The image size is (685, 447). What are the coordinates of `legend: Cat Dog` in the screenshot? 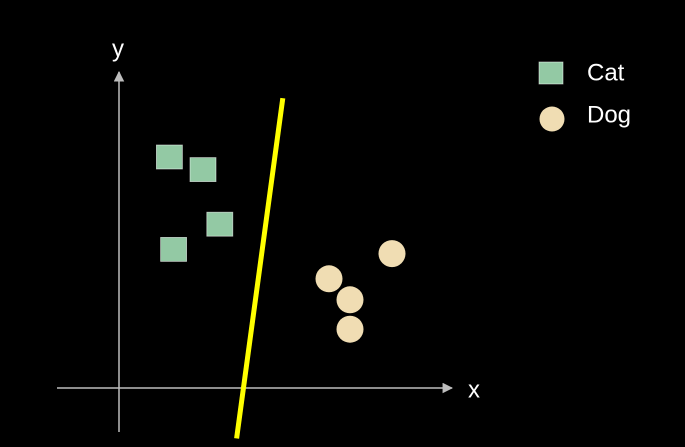 It's located at (584, 95).